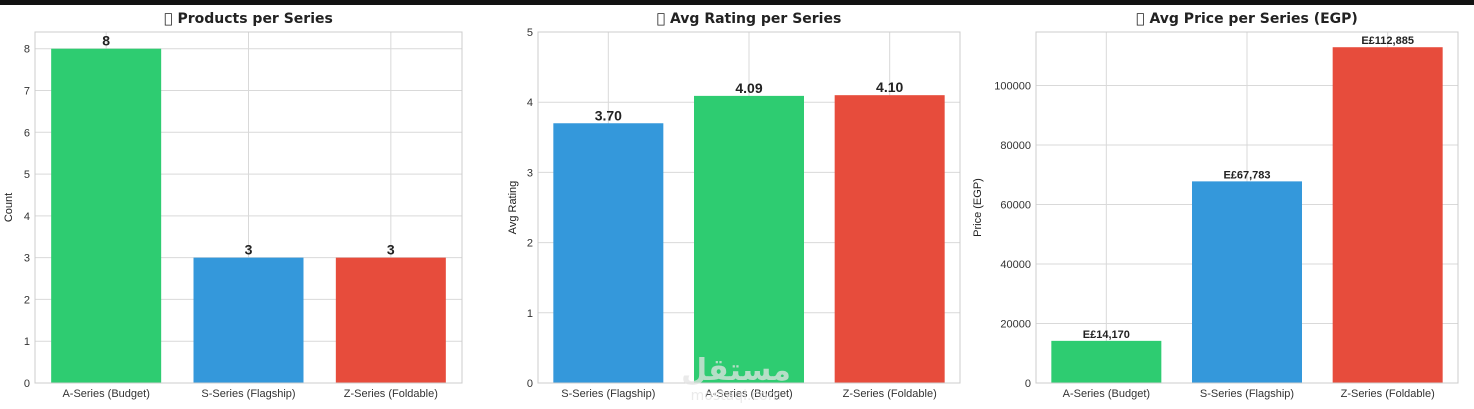 The height and width of the screenshot is (409, 1474). What do you see at coordinates (978, 207) in the screenshot?
I see `y-axis-label: Price (EGP)` at bounding box center [978, 207].